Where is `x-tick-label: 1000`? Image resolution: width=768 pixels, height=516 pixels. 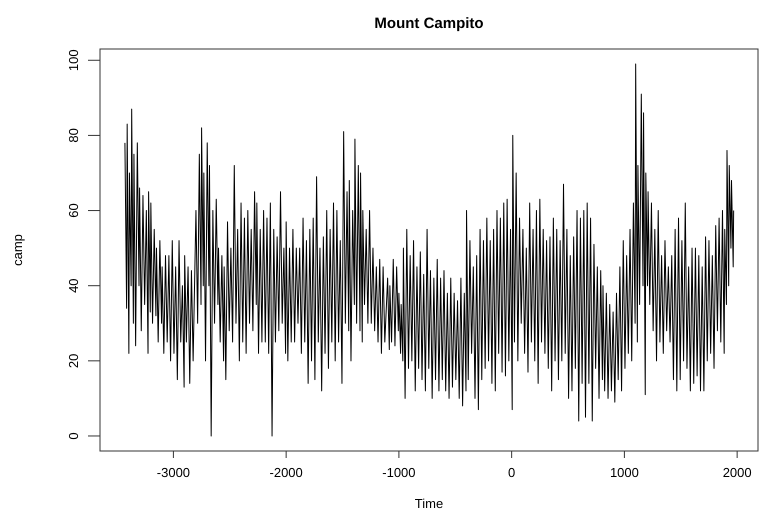 x-tick-label: 1000 is located at coordinates (624, 472).